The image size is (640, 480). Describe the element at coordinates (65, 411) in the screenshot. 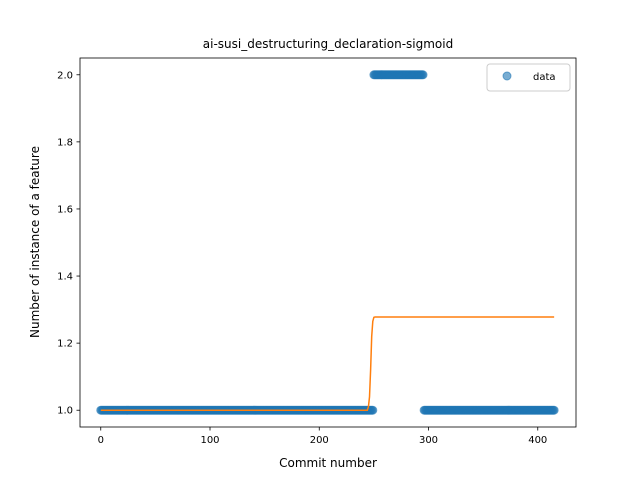

I see `y-tick-label: 1.0` at that location.